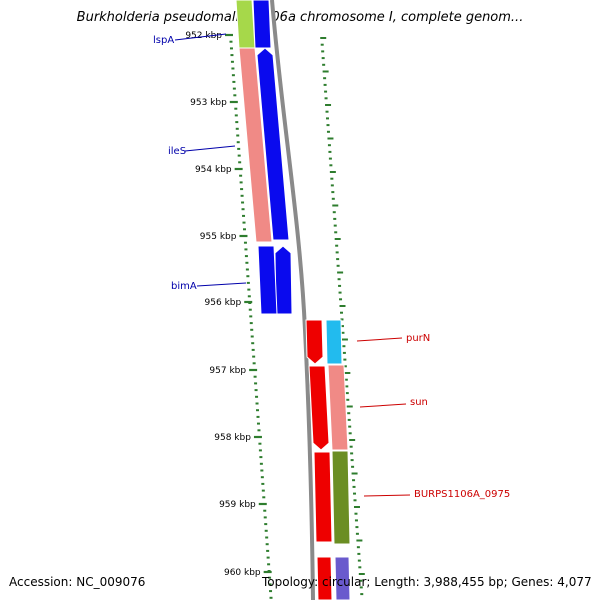 Image resolution: width=600 pixels, height=600 pixels. I want to click on feature-sun-arrow, so click(319, 408).